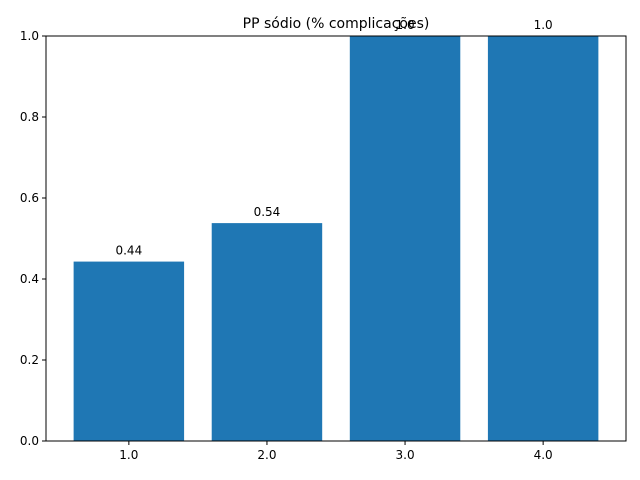  Describe the element at coordinates (266, 455) in the screenshot. I see `x-tick-label: 2.0` at that location.